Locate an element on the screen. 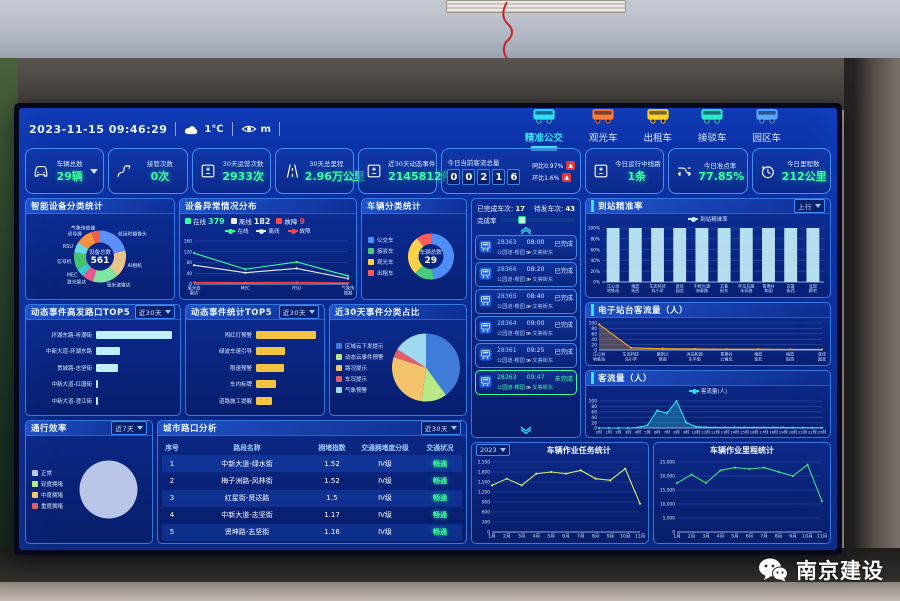 This screenshot has width=900, height=601. trend-up-icon: ▲ is located at coordinates (571, 165).